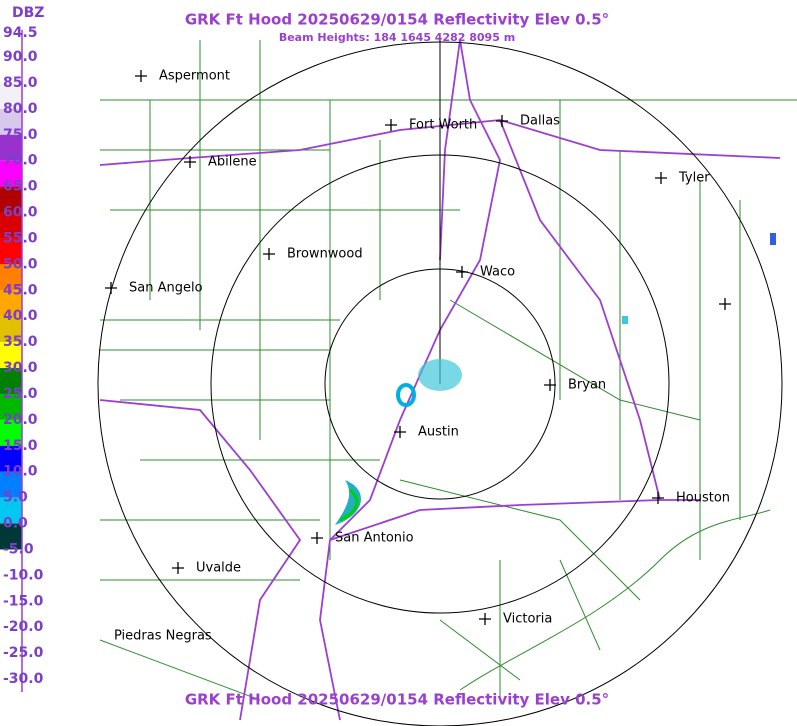 Image resolution: width=797 pixels, height=726 pixels. I want to click on legend-label: -30.0, so click(23, 679).